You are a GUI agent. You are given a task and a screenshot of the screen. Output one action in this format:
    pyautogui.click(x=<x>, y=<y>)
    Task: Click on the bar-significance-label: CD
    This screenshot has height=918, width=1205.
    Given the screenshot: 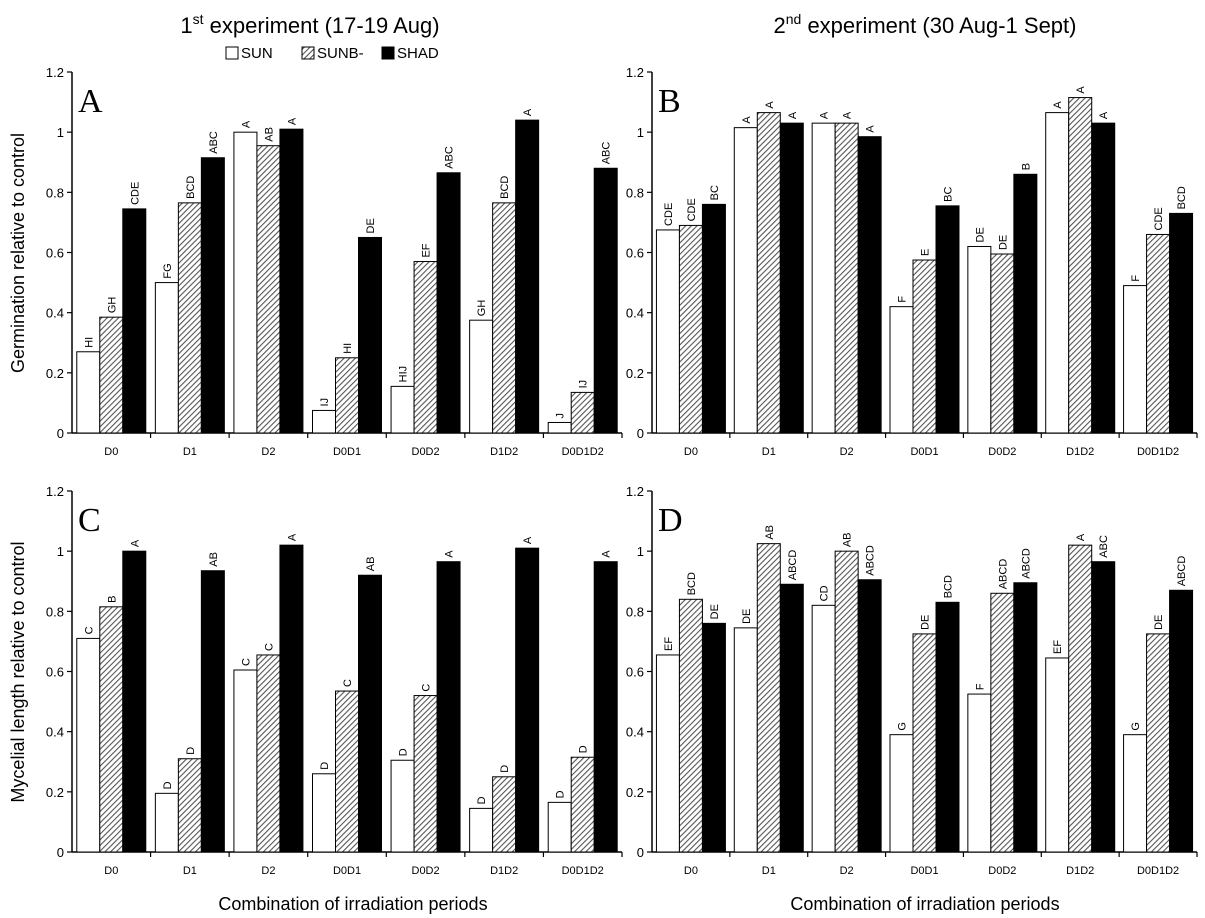 What is the action you would take?
    pyautogui.click(x=825, y=593)
    